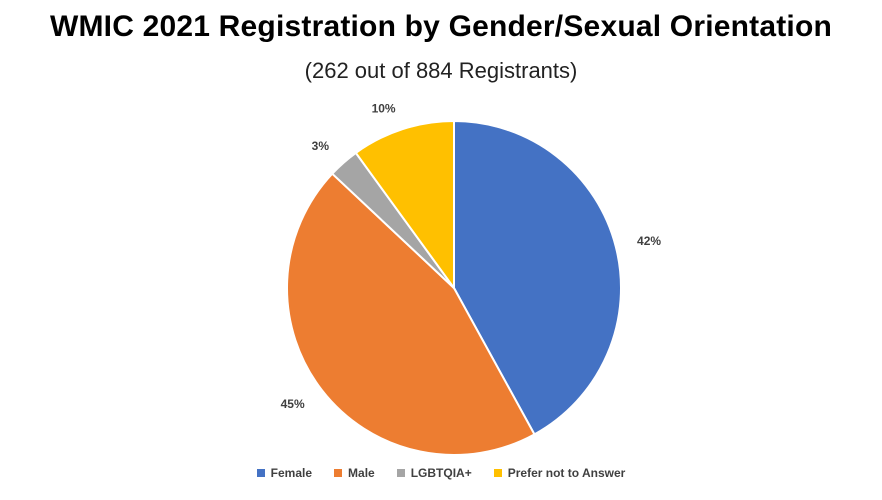 This screenshot has width=882, height=500. I want to click on chart-subtitle: (262 out of 884 Registrants), so click(441, 70).